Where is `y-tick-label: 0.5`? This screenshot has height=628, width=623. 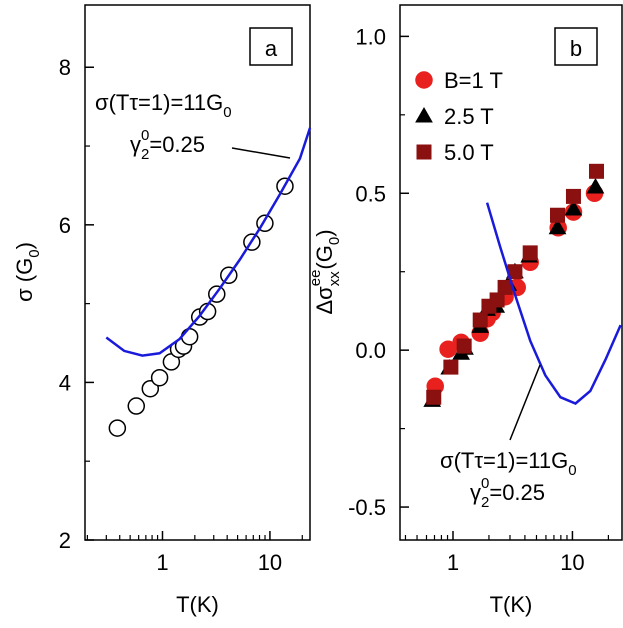
y-tick-label: 0.5 is located at coordinates (370, 193).